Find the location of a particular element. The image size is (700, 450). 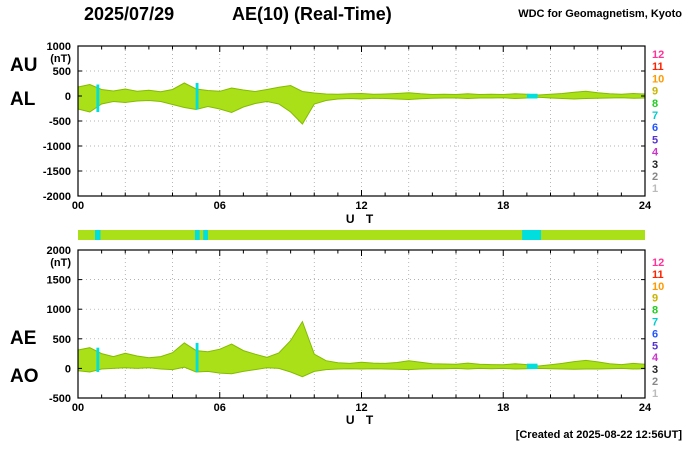

plot-date: 2025/07/29 is located at coordinates (129, 14).